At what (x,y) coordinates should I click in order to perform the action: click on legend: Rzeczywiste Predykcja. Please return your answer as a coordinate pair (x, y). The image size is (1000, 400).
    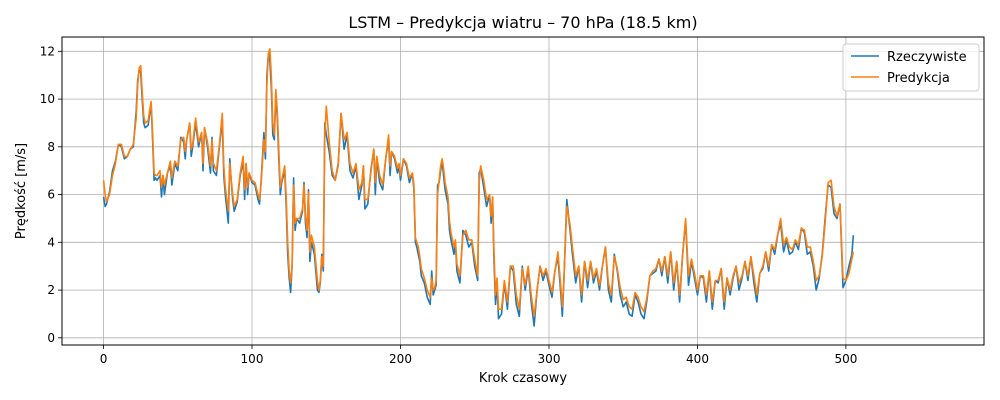
    Looking at the image, I should click on (911, 67).